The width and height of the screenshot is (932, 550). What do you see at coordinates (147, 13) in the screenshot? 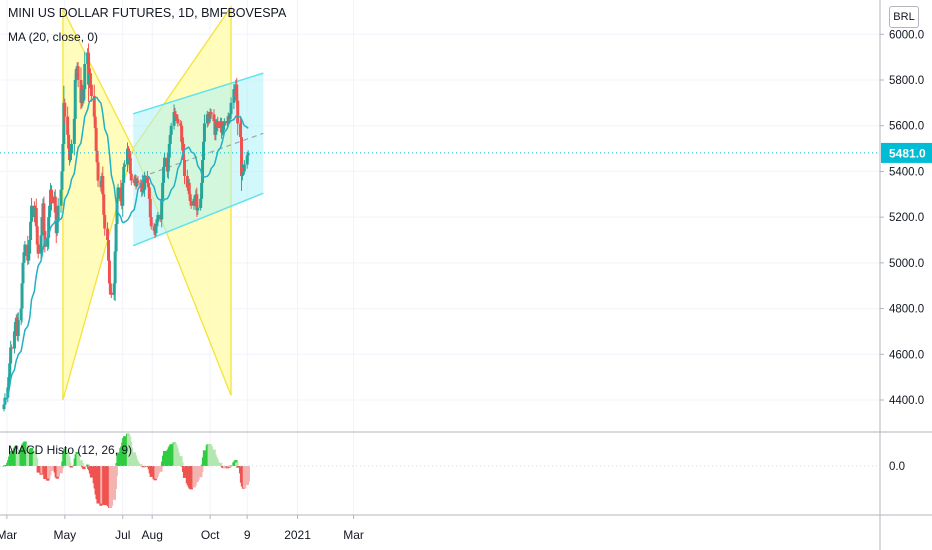
I see `symbol-legend: MINI US DOLLAR FUTURES, 1D, BMFBOVESPA` at bounding box center [147, 13].